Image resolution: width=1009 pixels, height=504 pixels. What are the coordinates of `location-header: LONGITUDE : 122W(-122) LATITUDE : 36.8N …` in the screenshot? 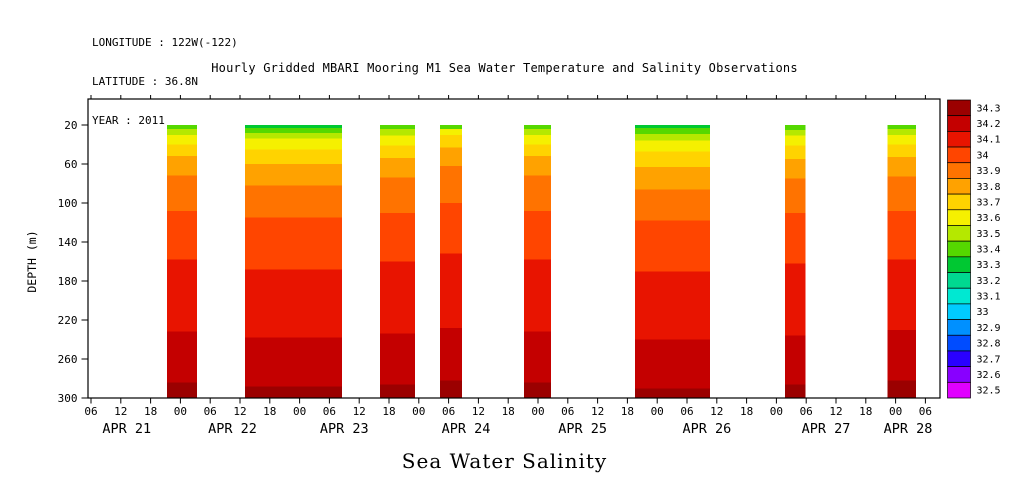 It's located at (165, 81).